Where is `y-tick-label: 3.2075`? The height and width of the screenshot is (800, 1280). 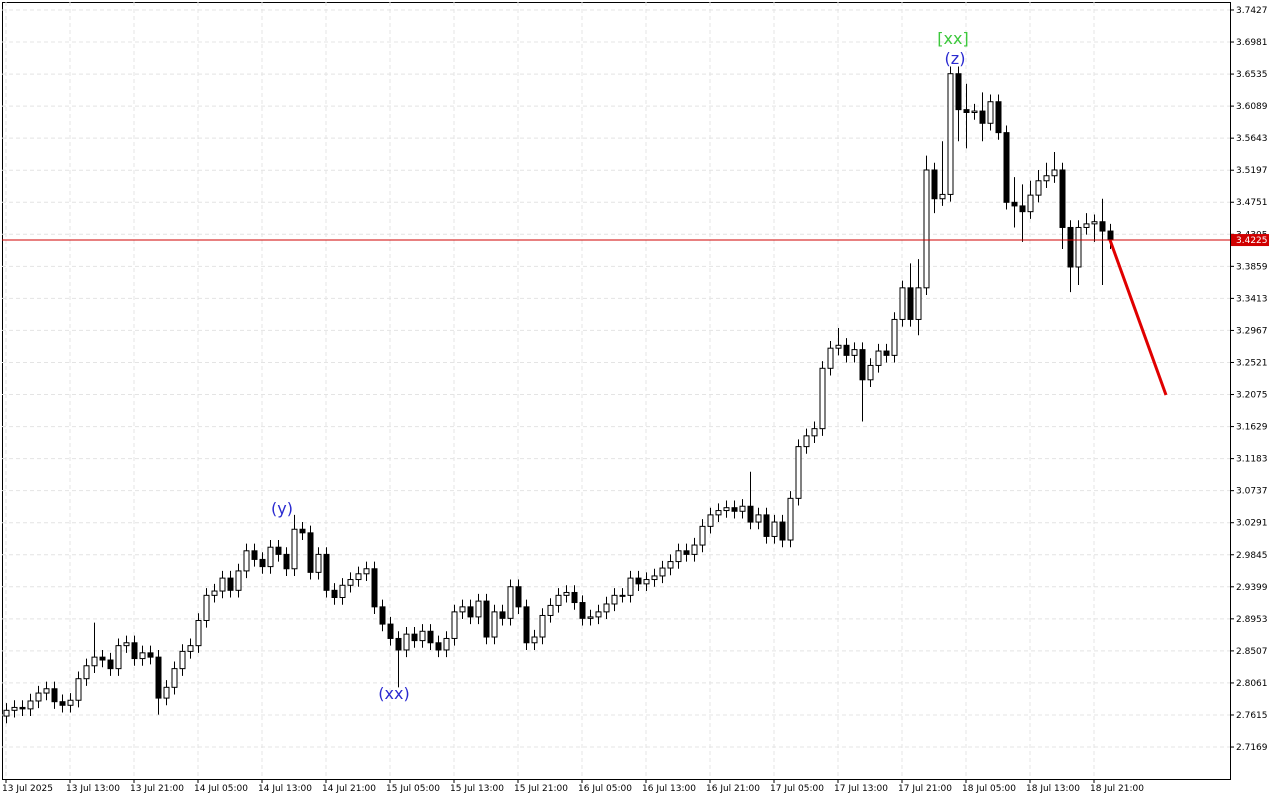 y-tick-label: 3.2075 is located at coordinates (1252, 396).